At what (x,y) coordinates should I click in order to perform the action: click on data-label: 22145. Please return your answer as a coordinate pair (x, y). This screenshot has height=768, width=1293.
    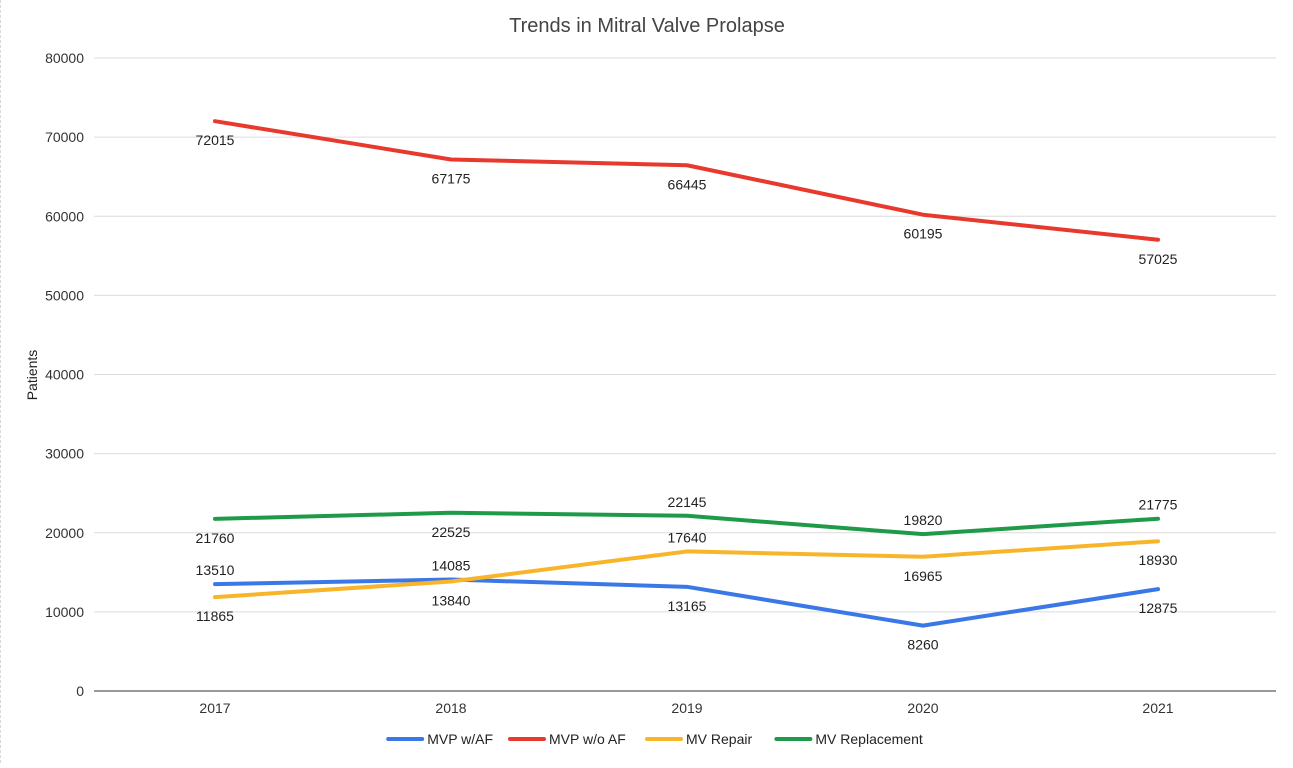
    Looking at the image, I should click on (687, 502).